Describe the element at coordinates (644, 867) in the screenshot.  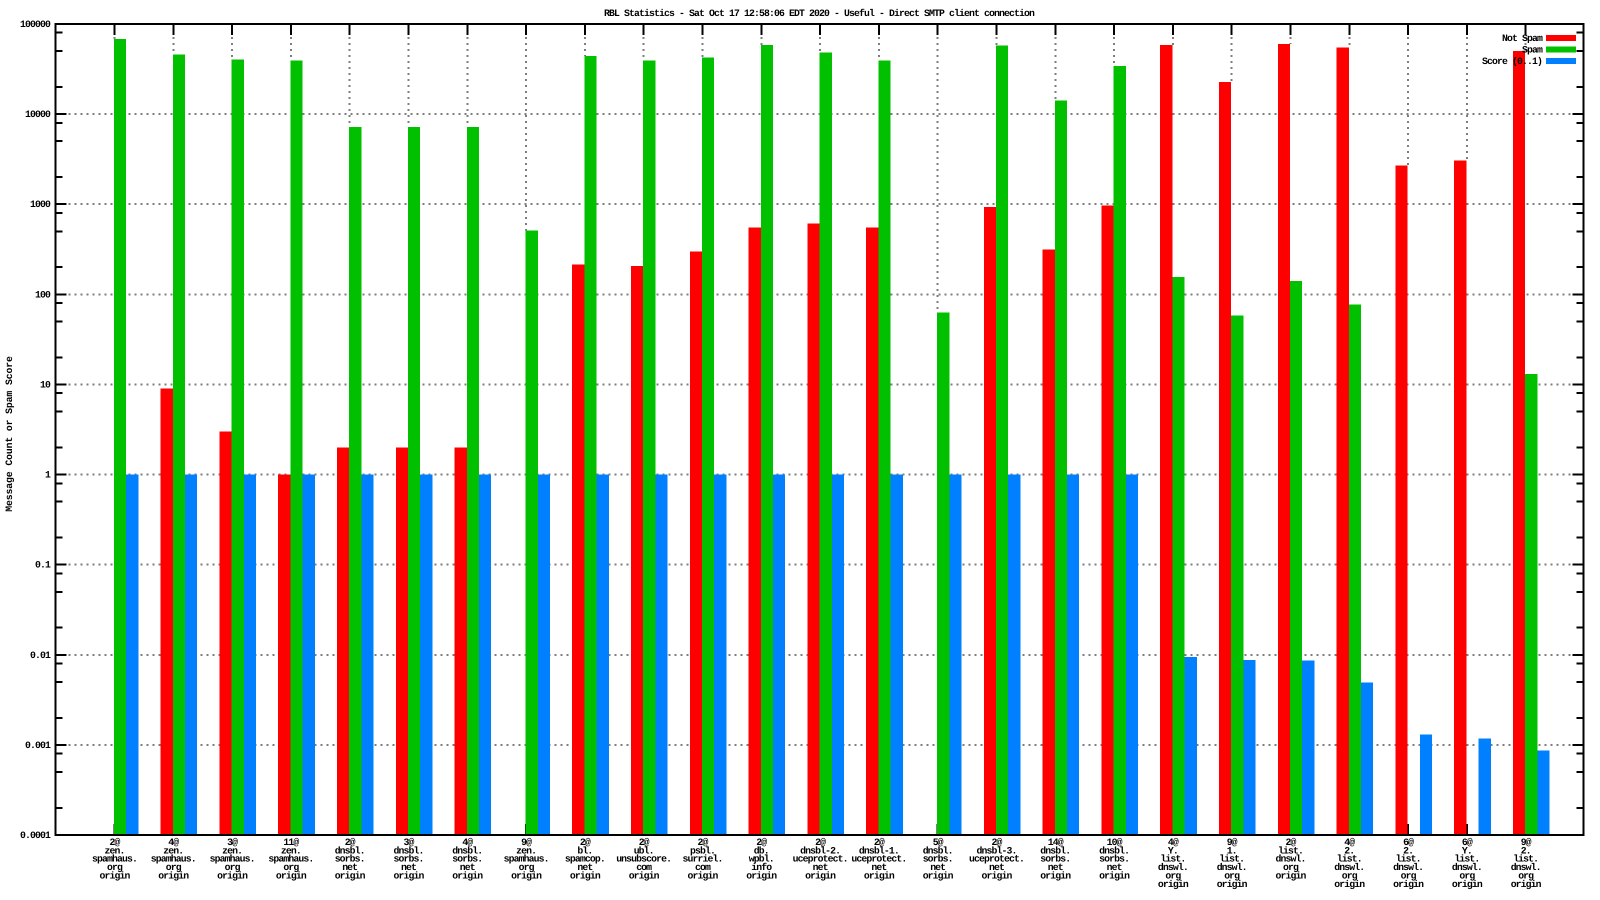
I see `svg-text: com` at that location.